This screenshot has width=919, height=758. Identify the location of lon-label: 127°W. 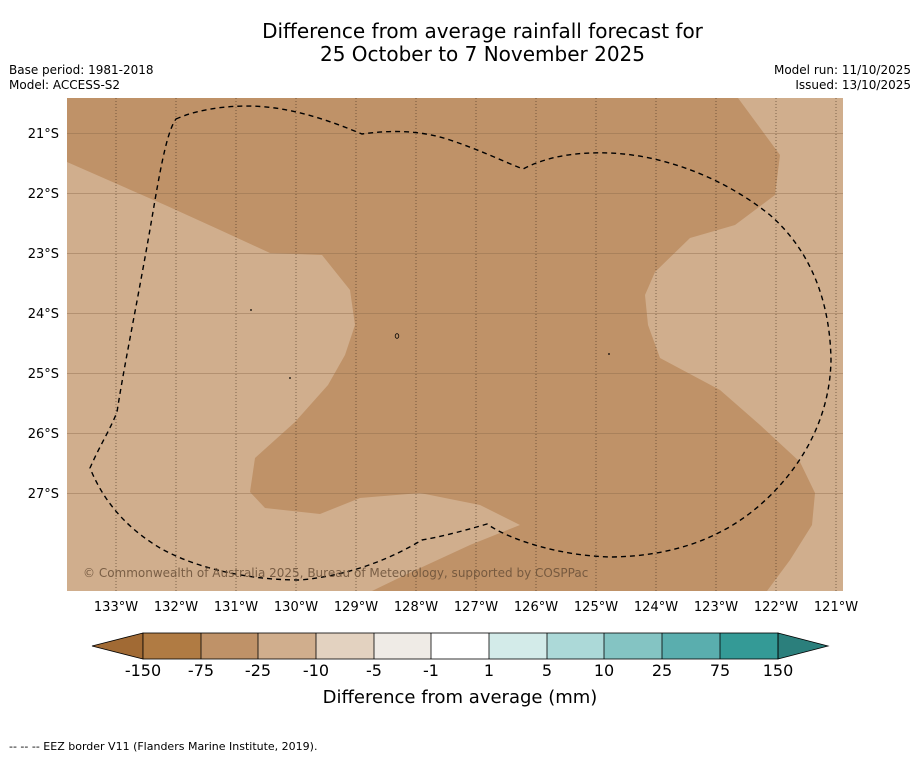
(476, 607).